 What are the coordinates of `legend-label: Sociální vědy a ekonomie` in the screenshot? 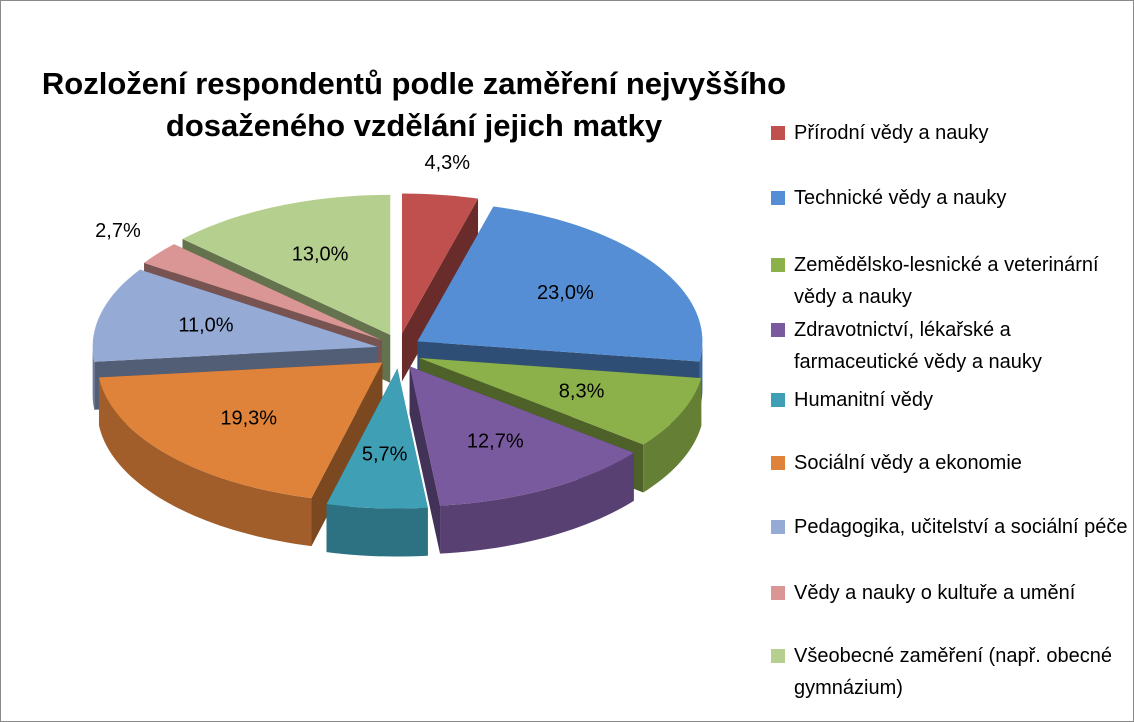 It's located at (908, 463).